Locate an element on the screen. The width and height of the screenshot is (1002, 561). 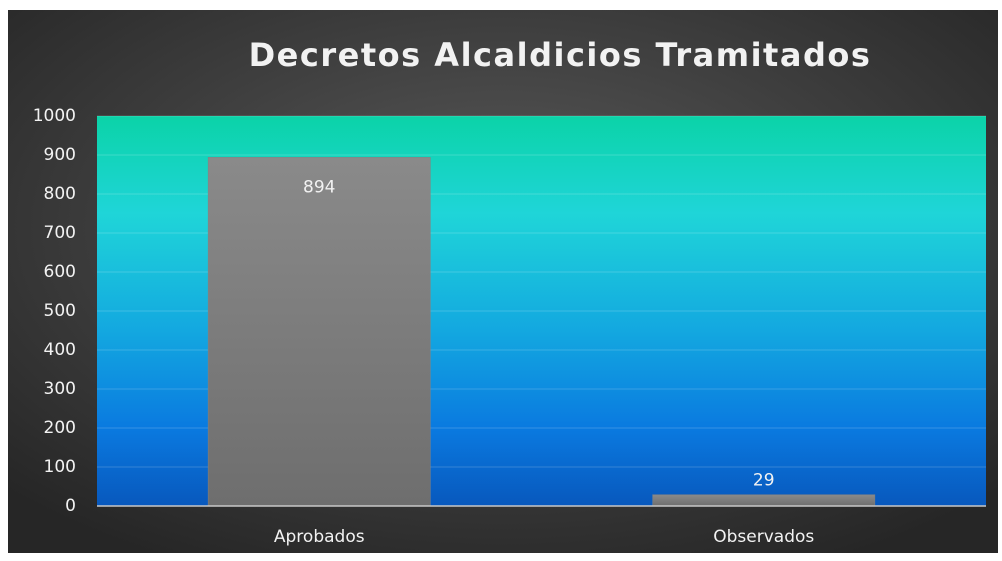
y-tick-label: 1000 is located at coordinates (54, 116).